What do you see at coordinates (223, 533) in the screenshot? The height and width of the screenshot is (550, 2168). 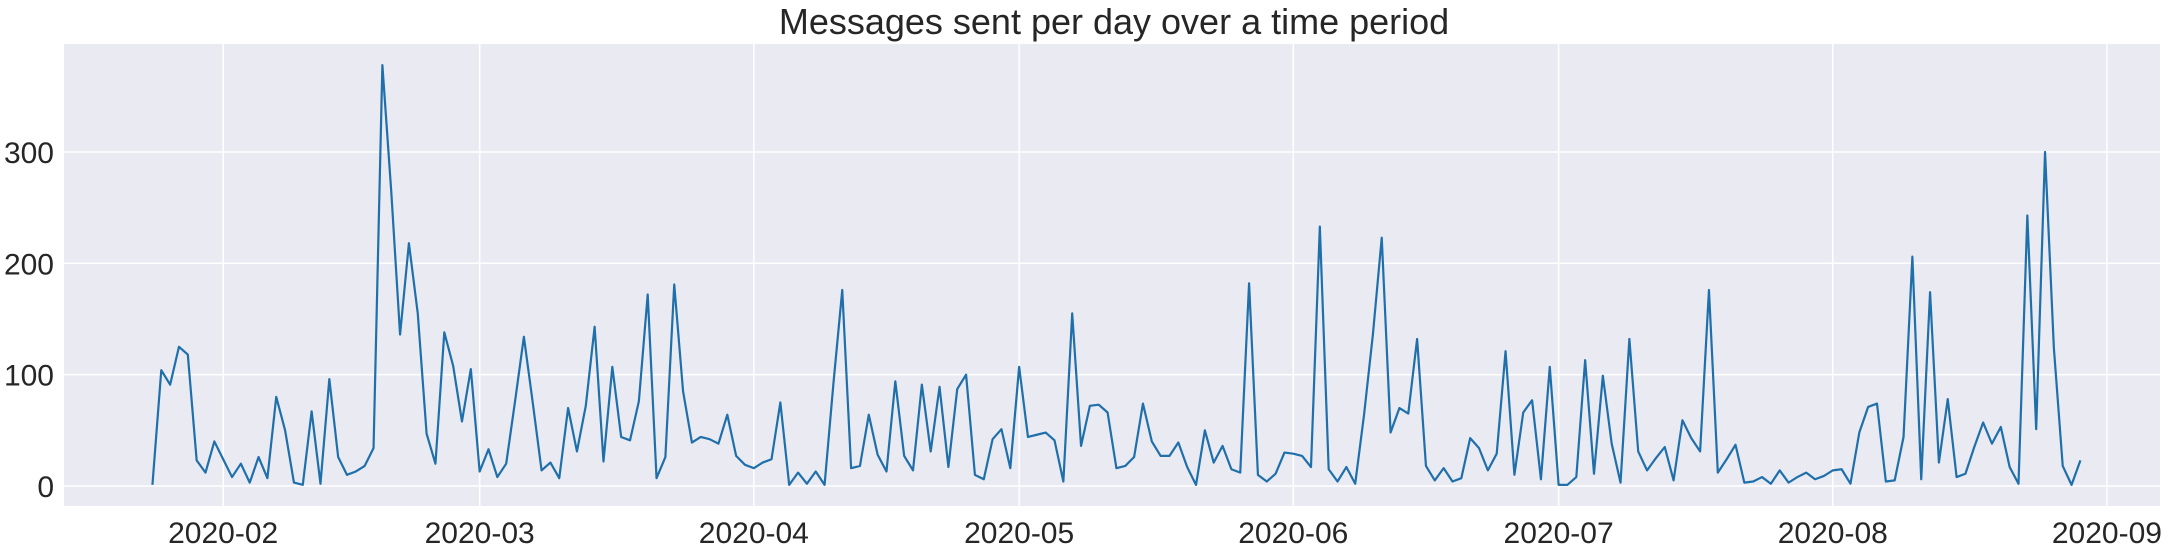 I see `x-tick-label: 2020-02` at bounding box center [223, 533].